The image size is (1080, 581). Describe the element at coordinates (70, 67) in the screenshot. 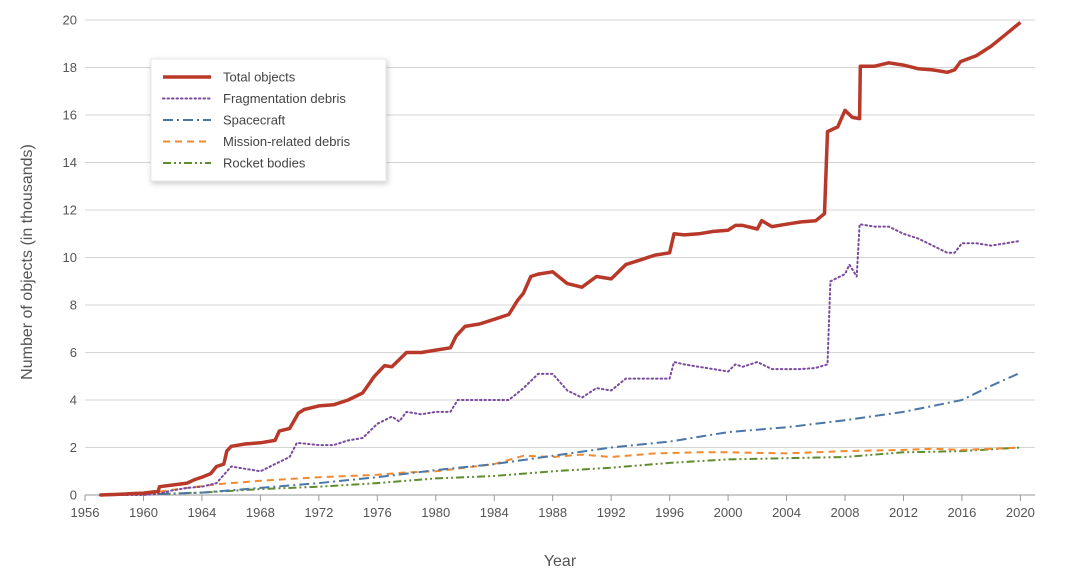

I see `y-tick-label: 18` at that location.